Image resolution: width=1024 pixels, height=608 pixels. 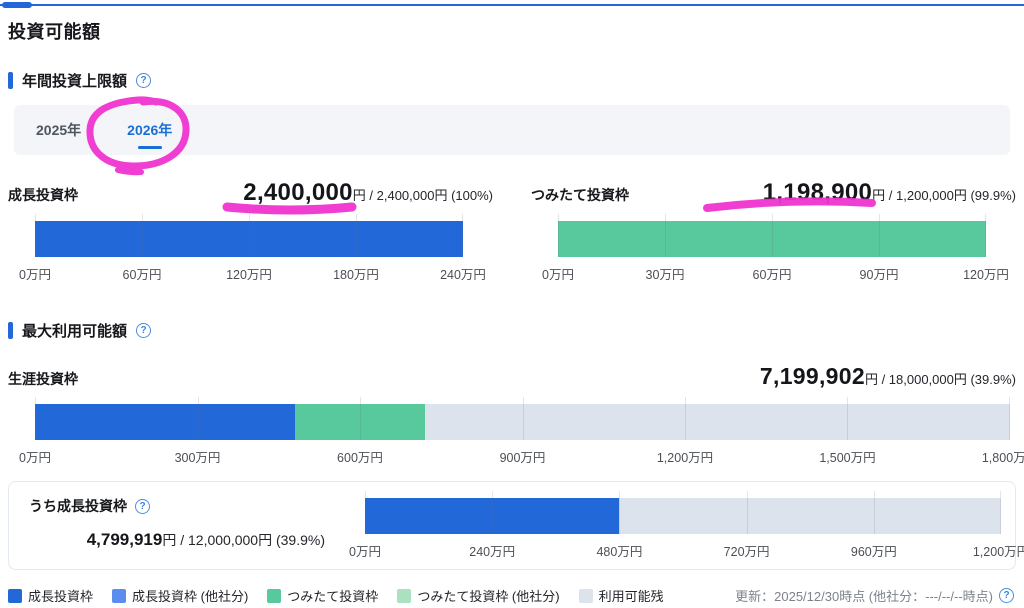 I want to click on tsumitate-annual-chart: 0万円 30万円 60万円 90万円 120万円, so click(x=775, y=248).